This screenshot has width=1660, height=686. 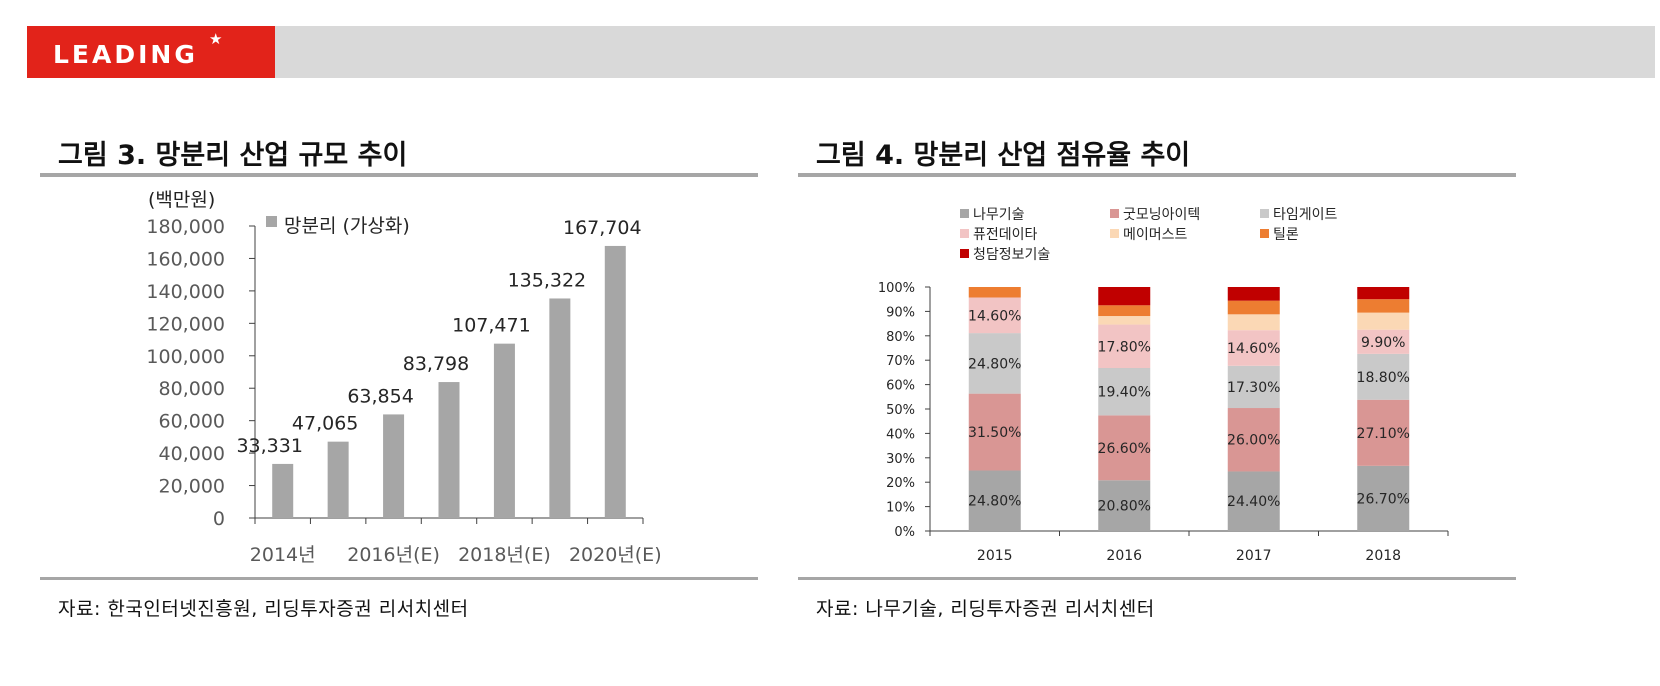 What do you see at coordinates (1157, 175) in the screenshot?
I see `figure4-top-rule` at bounding box center [1157, 175].